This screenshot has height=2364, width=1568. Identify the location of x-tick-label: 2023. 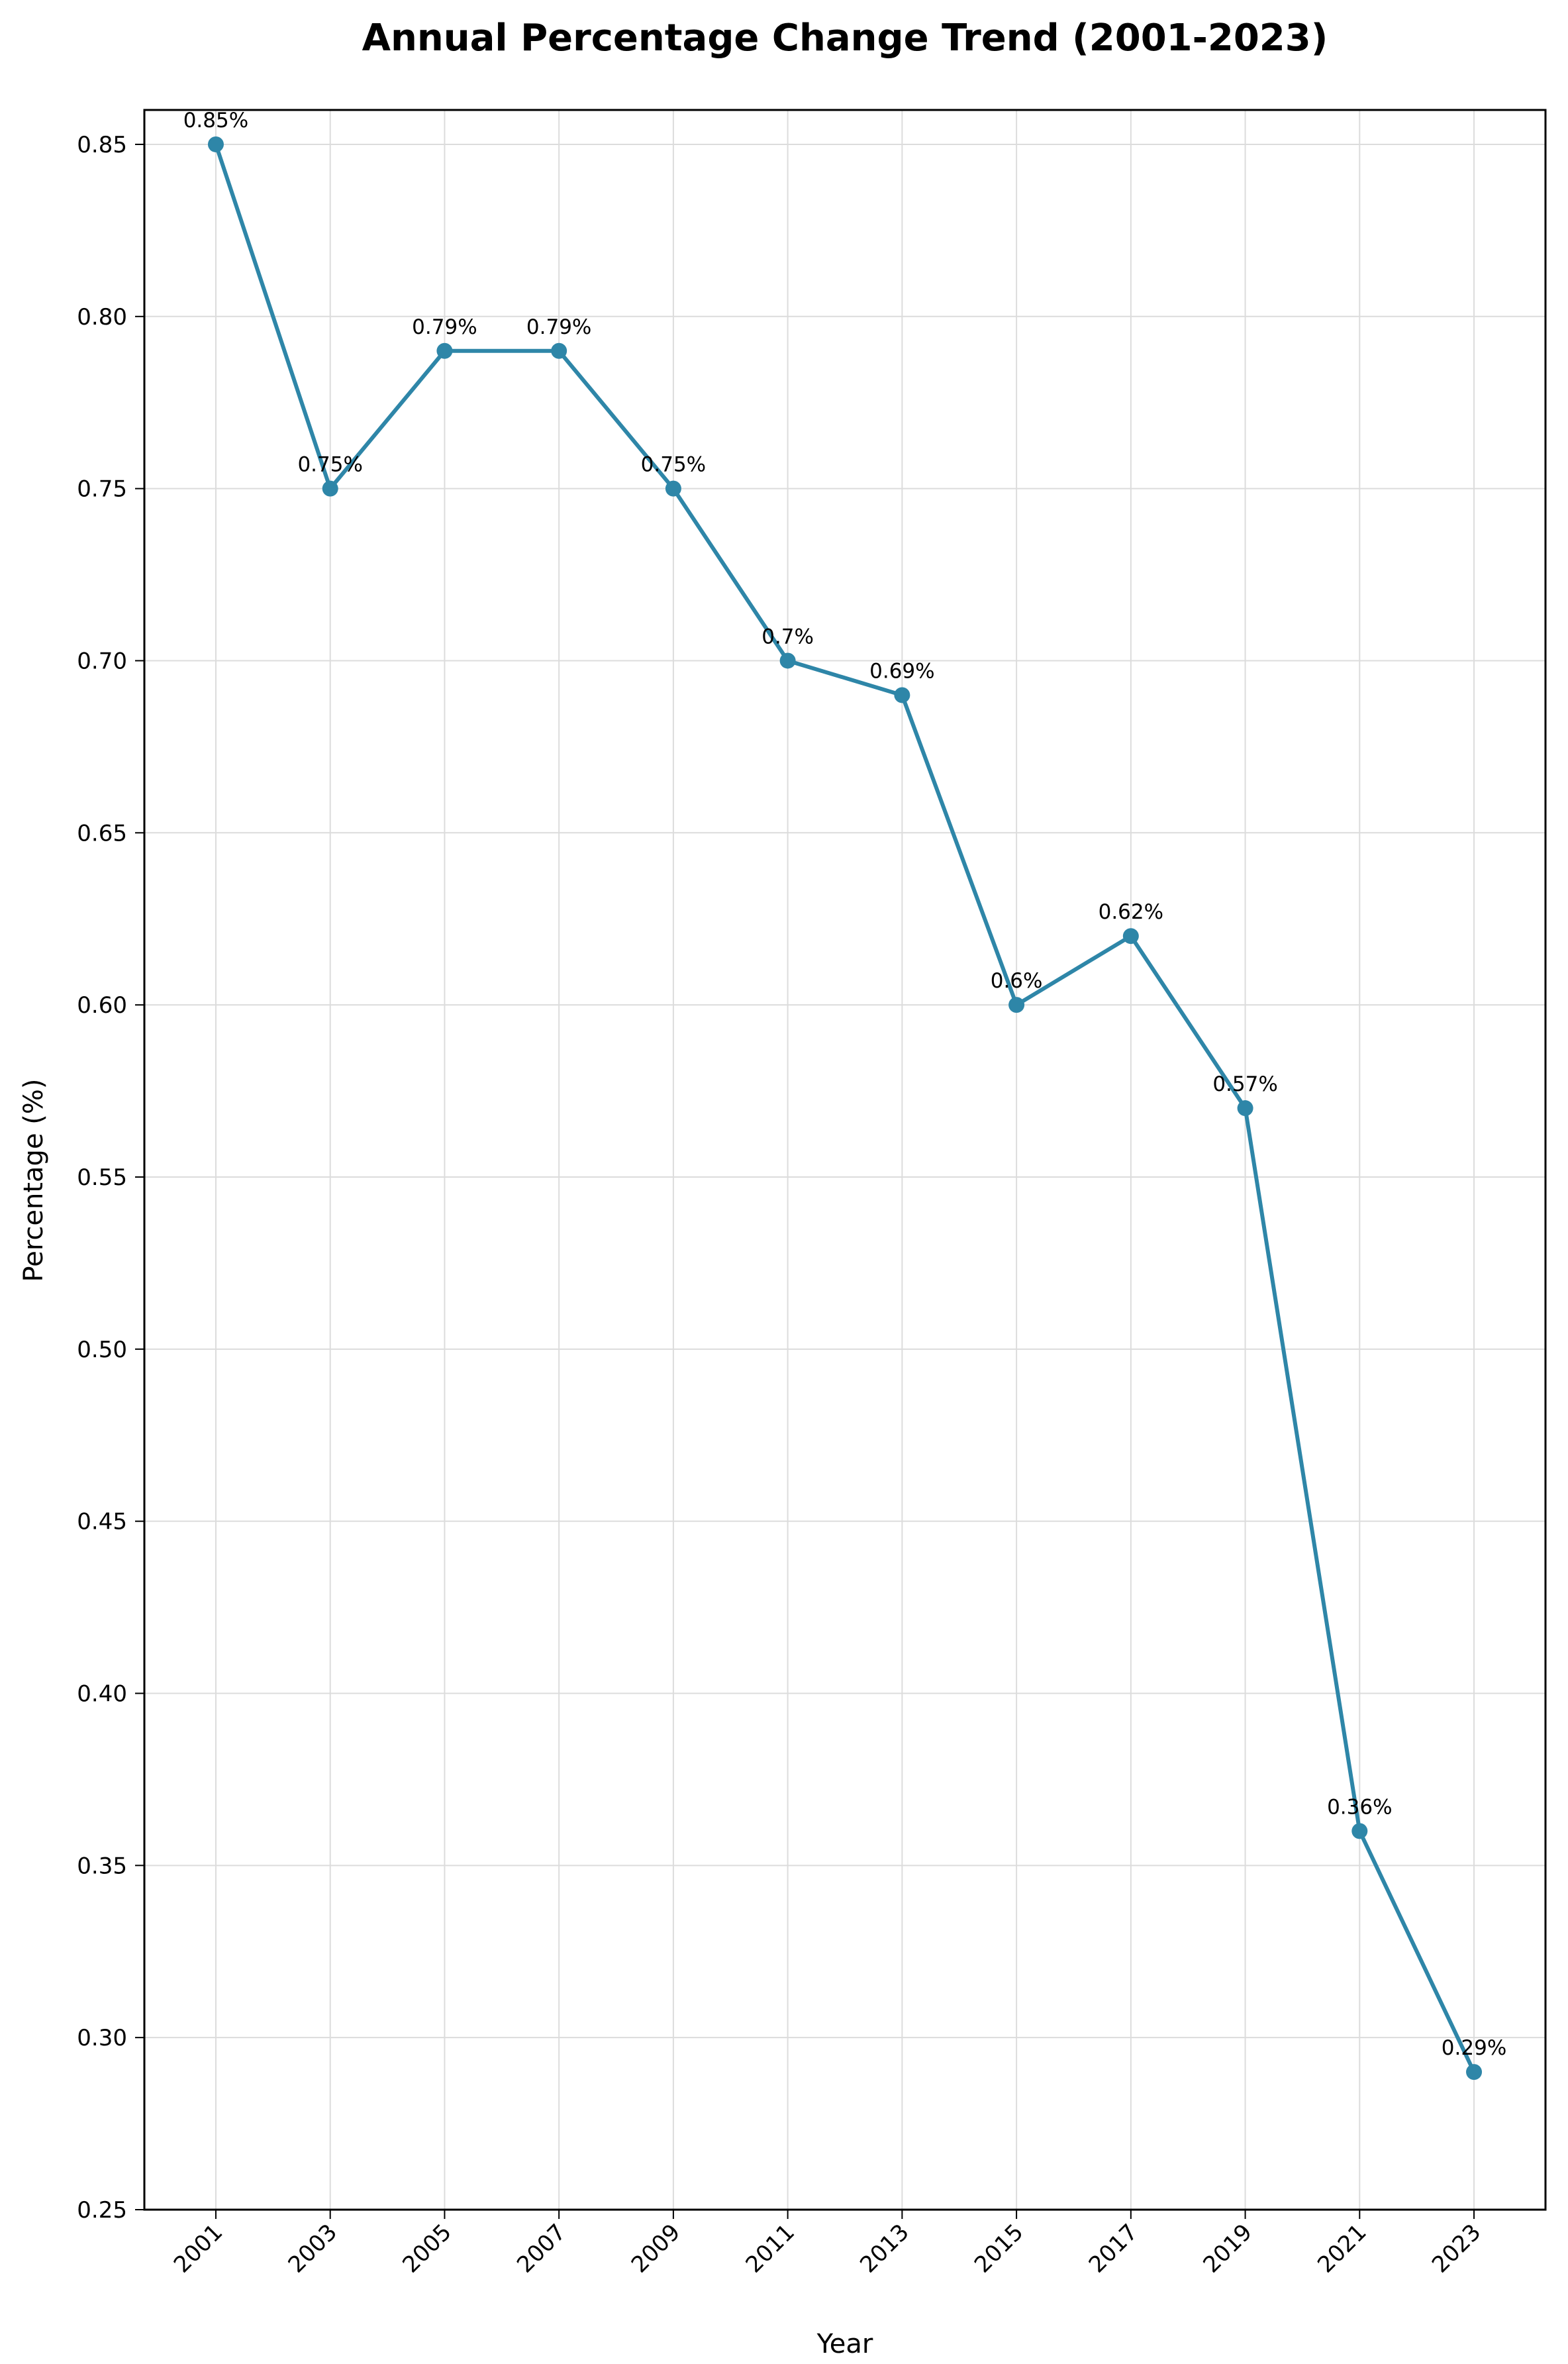
(1456, 2249).